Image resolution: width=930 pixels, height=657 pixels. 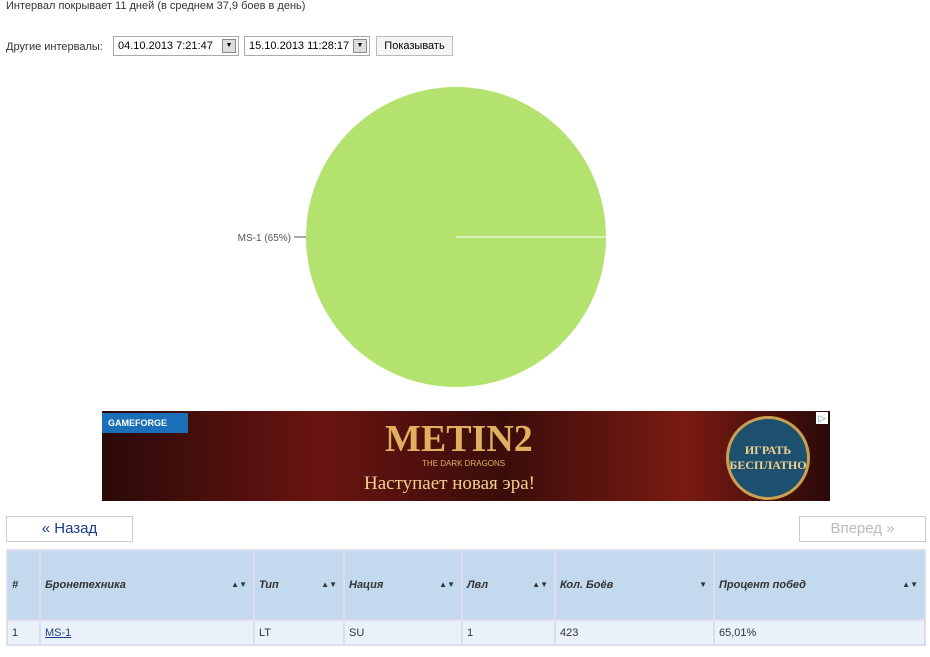 I want to click on date-from-picker: 04.10.2013 7:21:47 ▼, so click(x=176, y=46).